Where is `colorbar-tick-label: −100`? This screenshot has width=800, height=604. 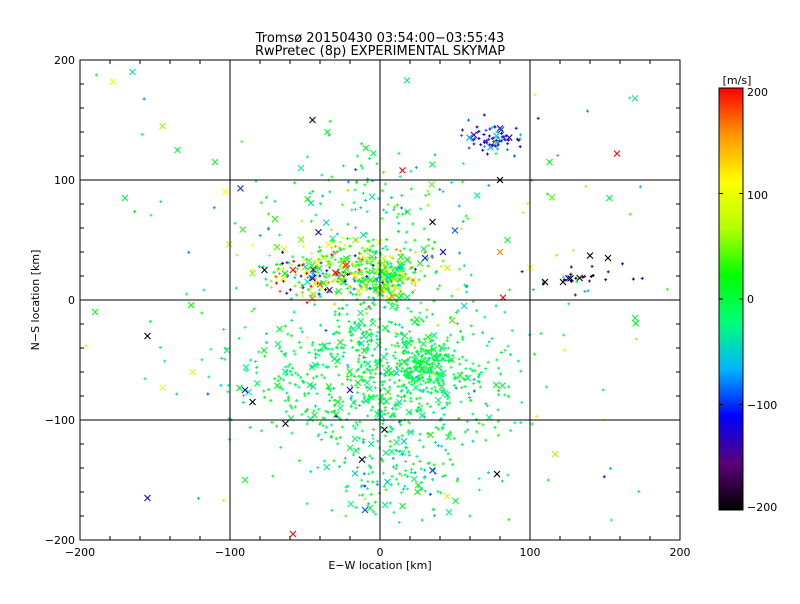
colorbar-tick-label: −100 is located at coordinates (762, 405).